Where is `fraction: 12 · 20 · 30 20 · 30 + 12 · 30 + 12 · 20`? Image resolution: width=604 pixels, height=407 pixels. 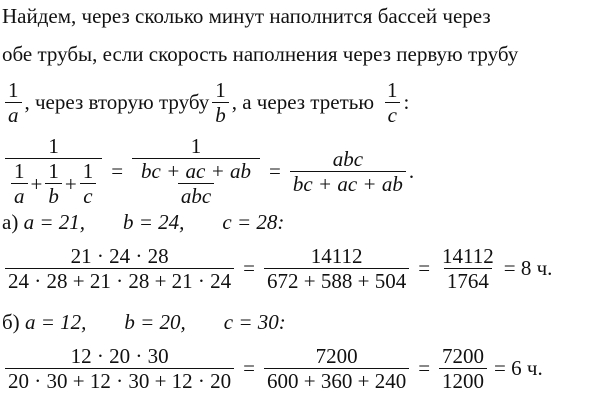 fraction: 12 · 20 · 30 20 · 30 + 12 · 30 + 12 · 20 is located at coordinates (120, 368).